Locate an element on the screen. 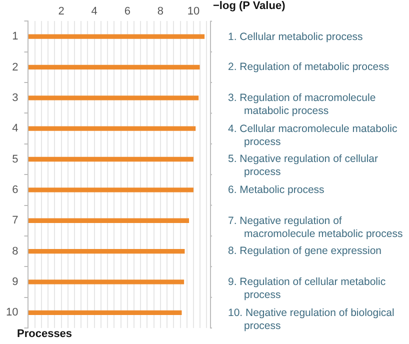 The image size is (409, 344). y-axis-title: Processes is located at coordinates (44, 334).